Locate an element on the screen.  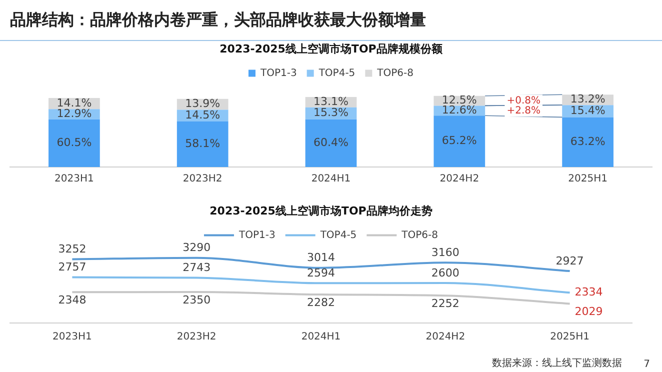
text: 7 is located at coordinates (647, 364).